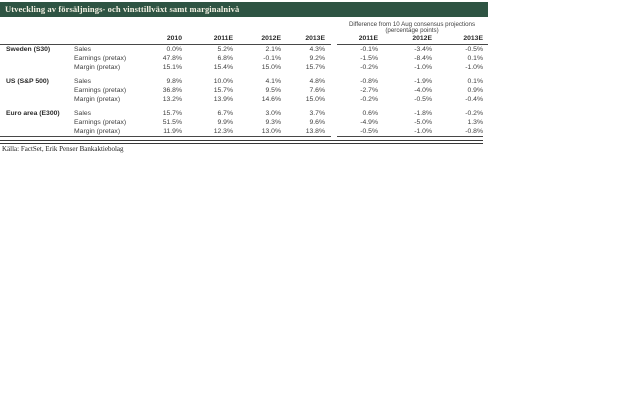 This screenshot has height=403, width=640. Describe the element at coordinates (223, 81) in the screenshot. I see `value-cell: 10.0%` at that location.